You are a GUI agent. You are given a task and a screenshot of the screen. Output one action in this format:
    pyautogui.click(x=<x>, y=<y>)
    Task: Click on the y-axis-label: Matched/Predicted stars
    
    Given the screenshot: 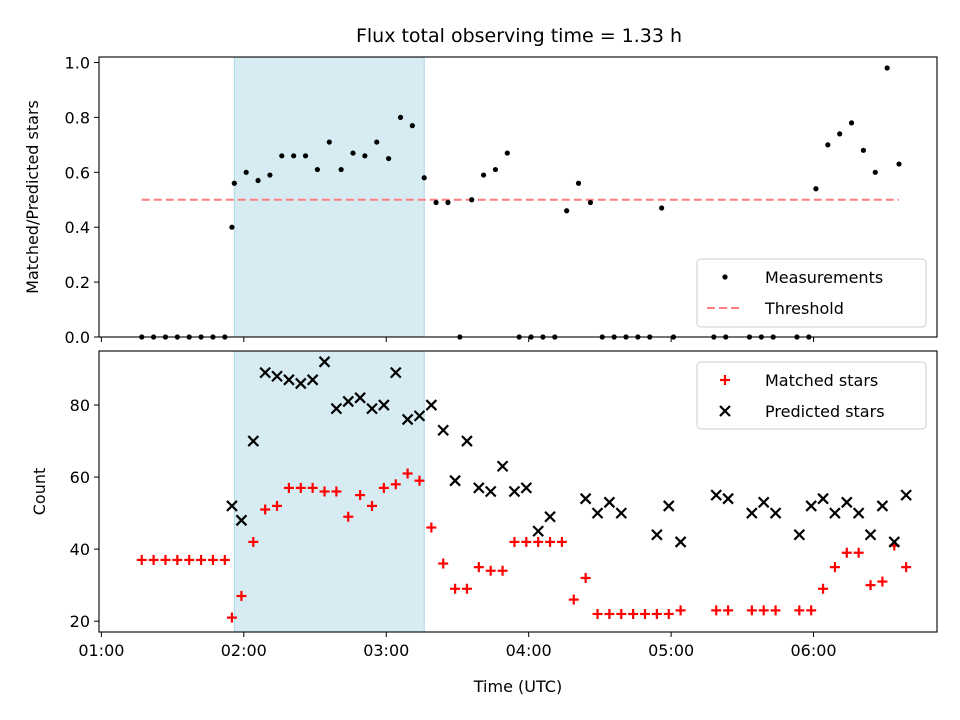 What is the action you would take?
    pyautogui.click(x=32, y=197)
    